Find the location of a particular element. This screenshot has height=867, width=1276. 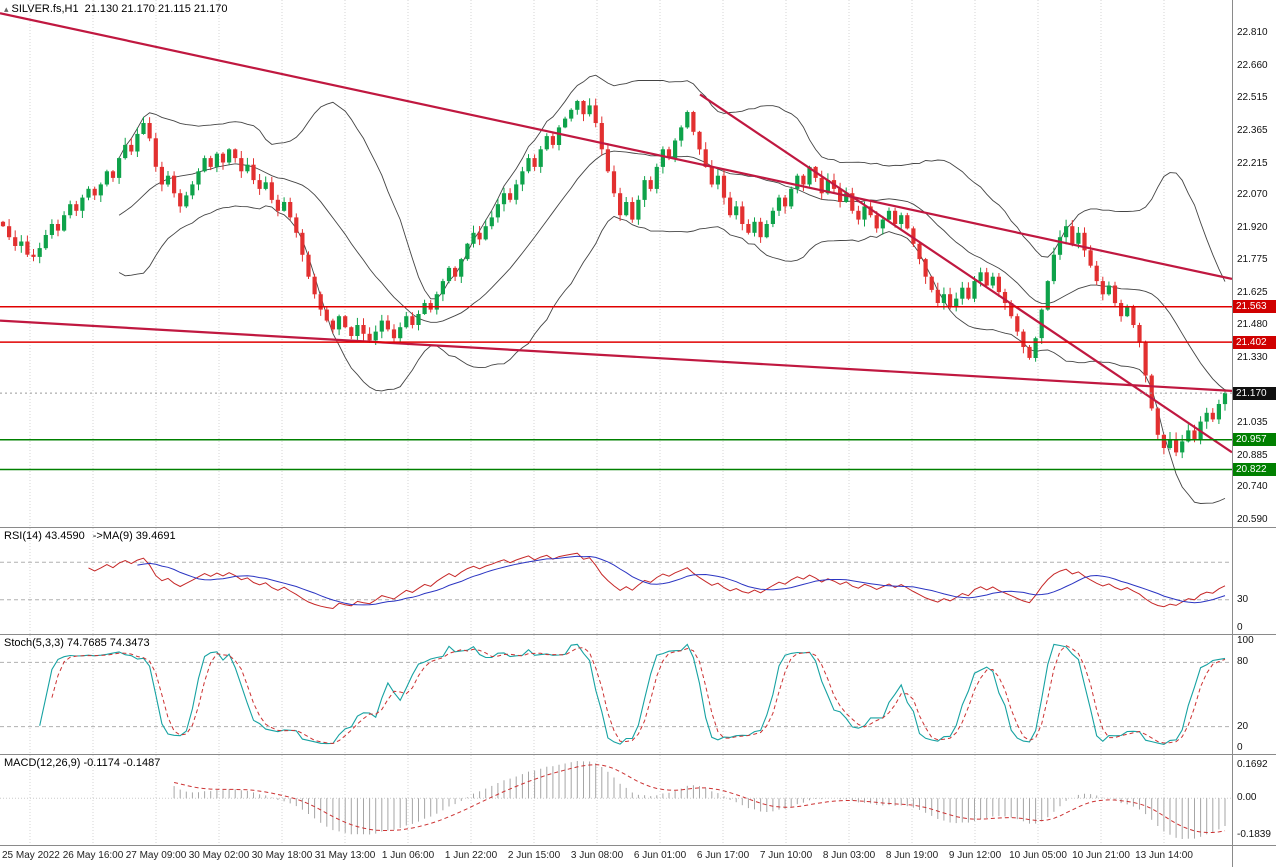

macd-panel: MACD(12,26,9) -0.1174 -0.1487 is located at coordinates (616, 800).